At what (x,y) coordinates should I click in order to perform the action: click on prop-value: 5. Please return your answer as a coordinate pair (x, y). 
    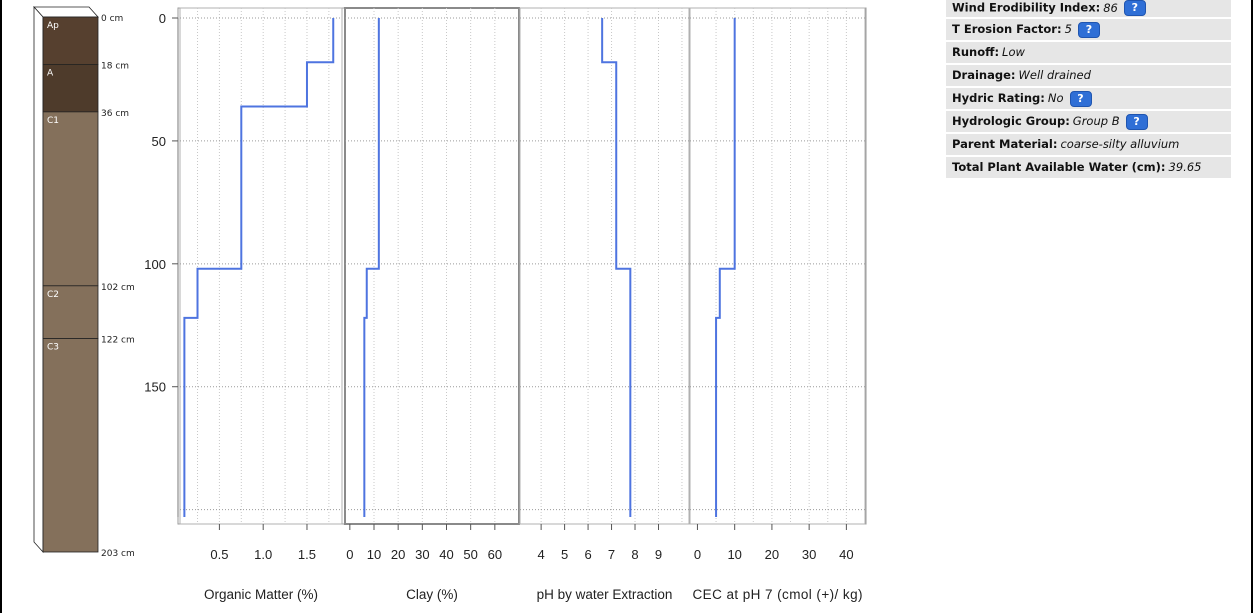
    Looking at the image, I should click on (1068, 29).